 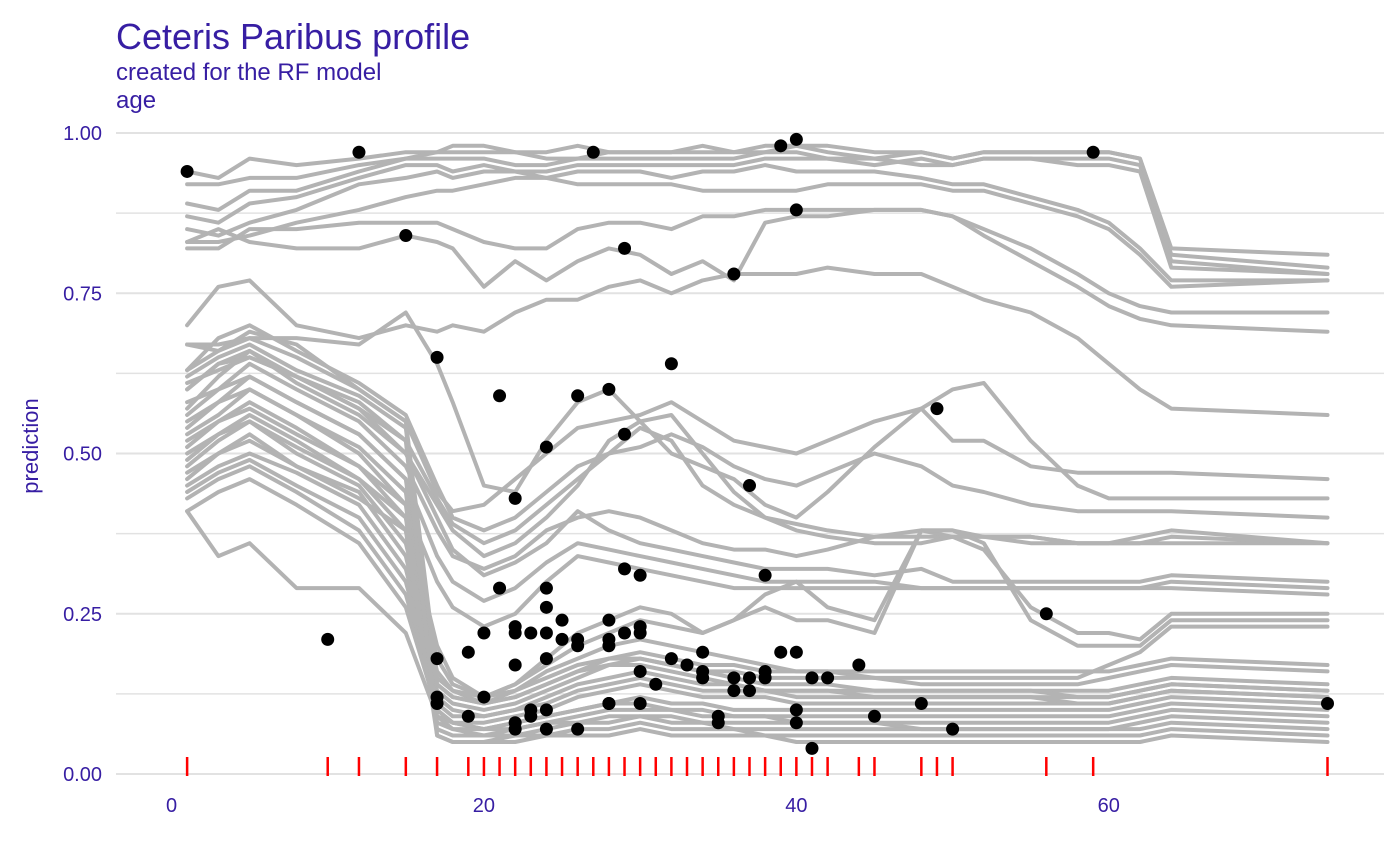 What do you see at coordinates (136, 100) in the screenshot?
I see `panel-label: age` at bounding box center [136, 100].